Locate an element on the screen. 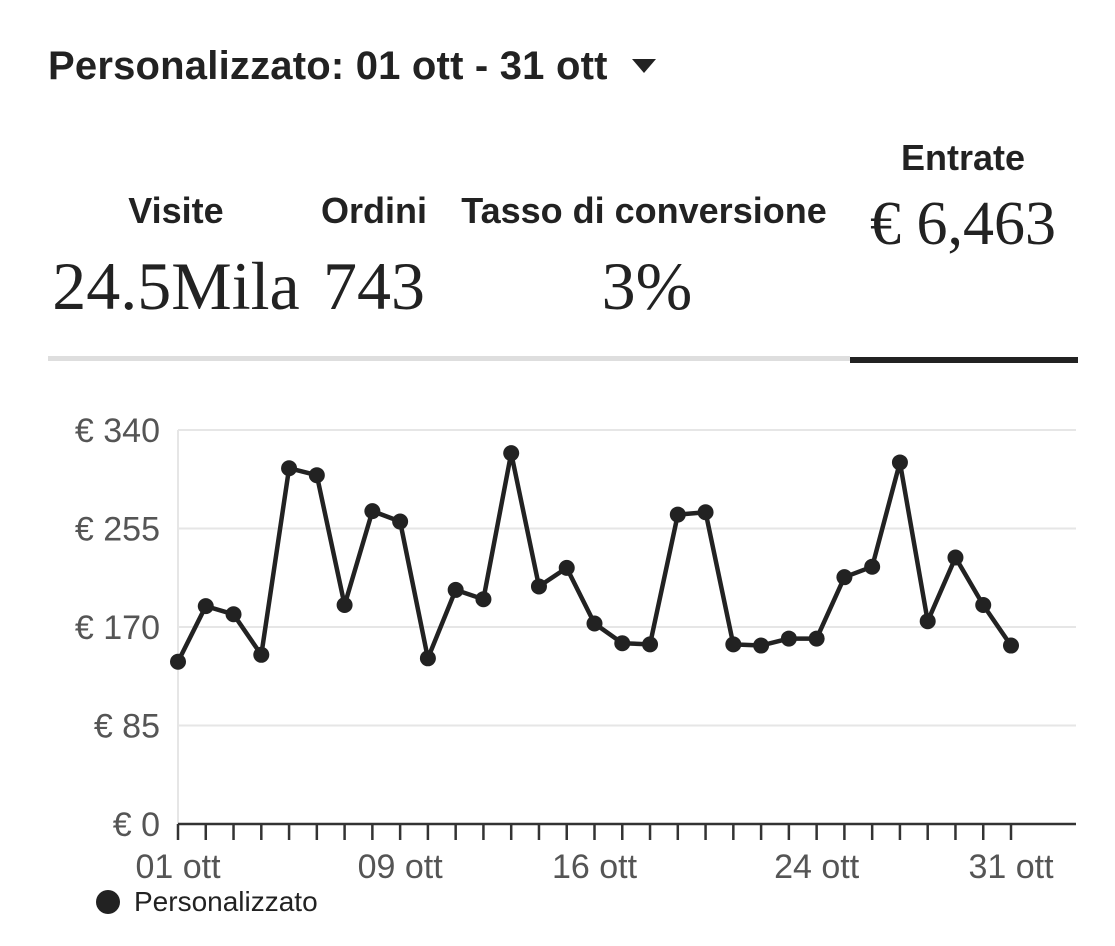 The height and width of the screenshot is (946, 1115). x-tick-label: 01 ott is located at coordinates (178, 864).